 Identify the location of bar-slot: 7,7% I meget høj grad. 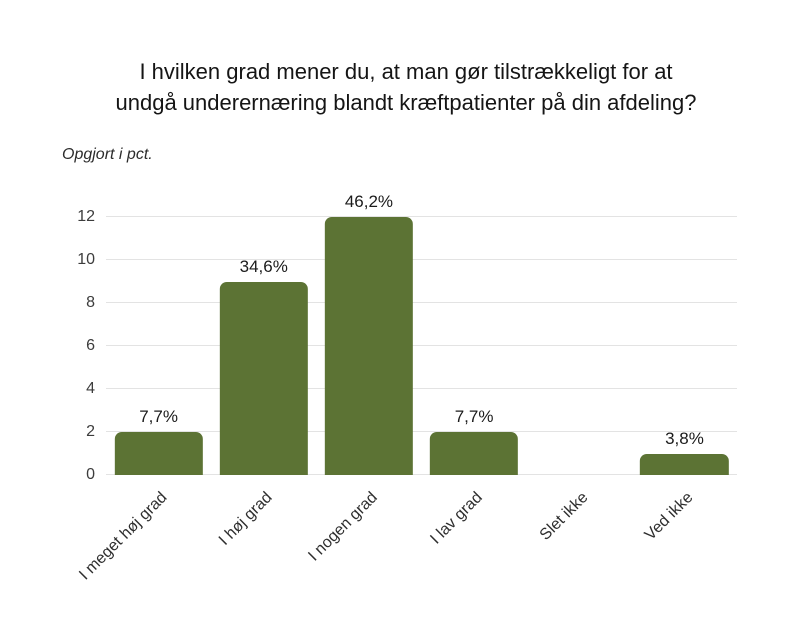
(143, 400).